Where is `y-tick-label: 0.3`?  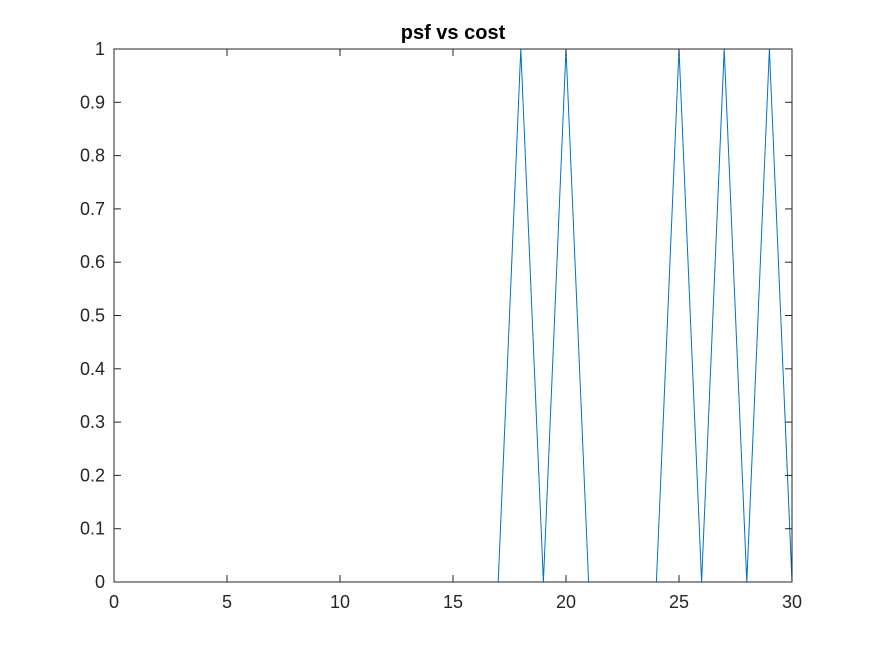
y-tick-label: 0.3 is located at coordinates (92, 422).